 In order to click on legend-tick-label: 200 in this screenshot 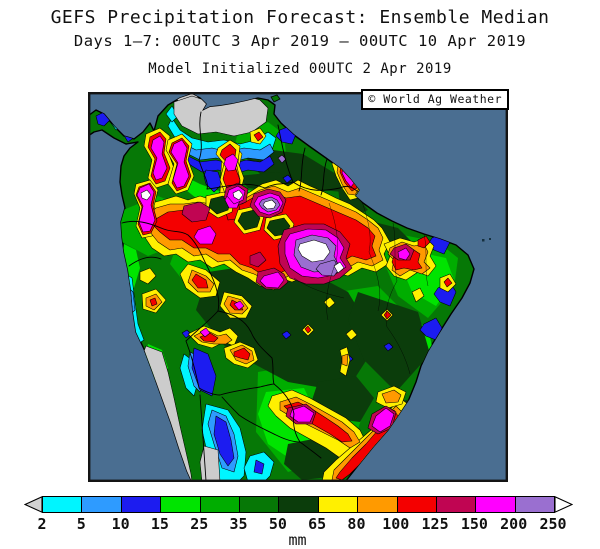, I will do `click(514, 524)`.